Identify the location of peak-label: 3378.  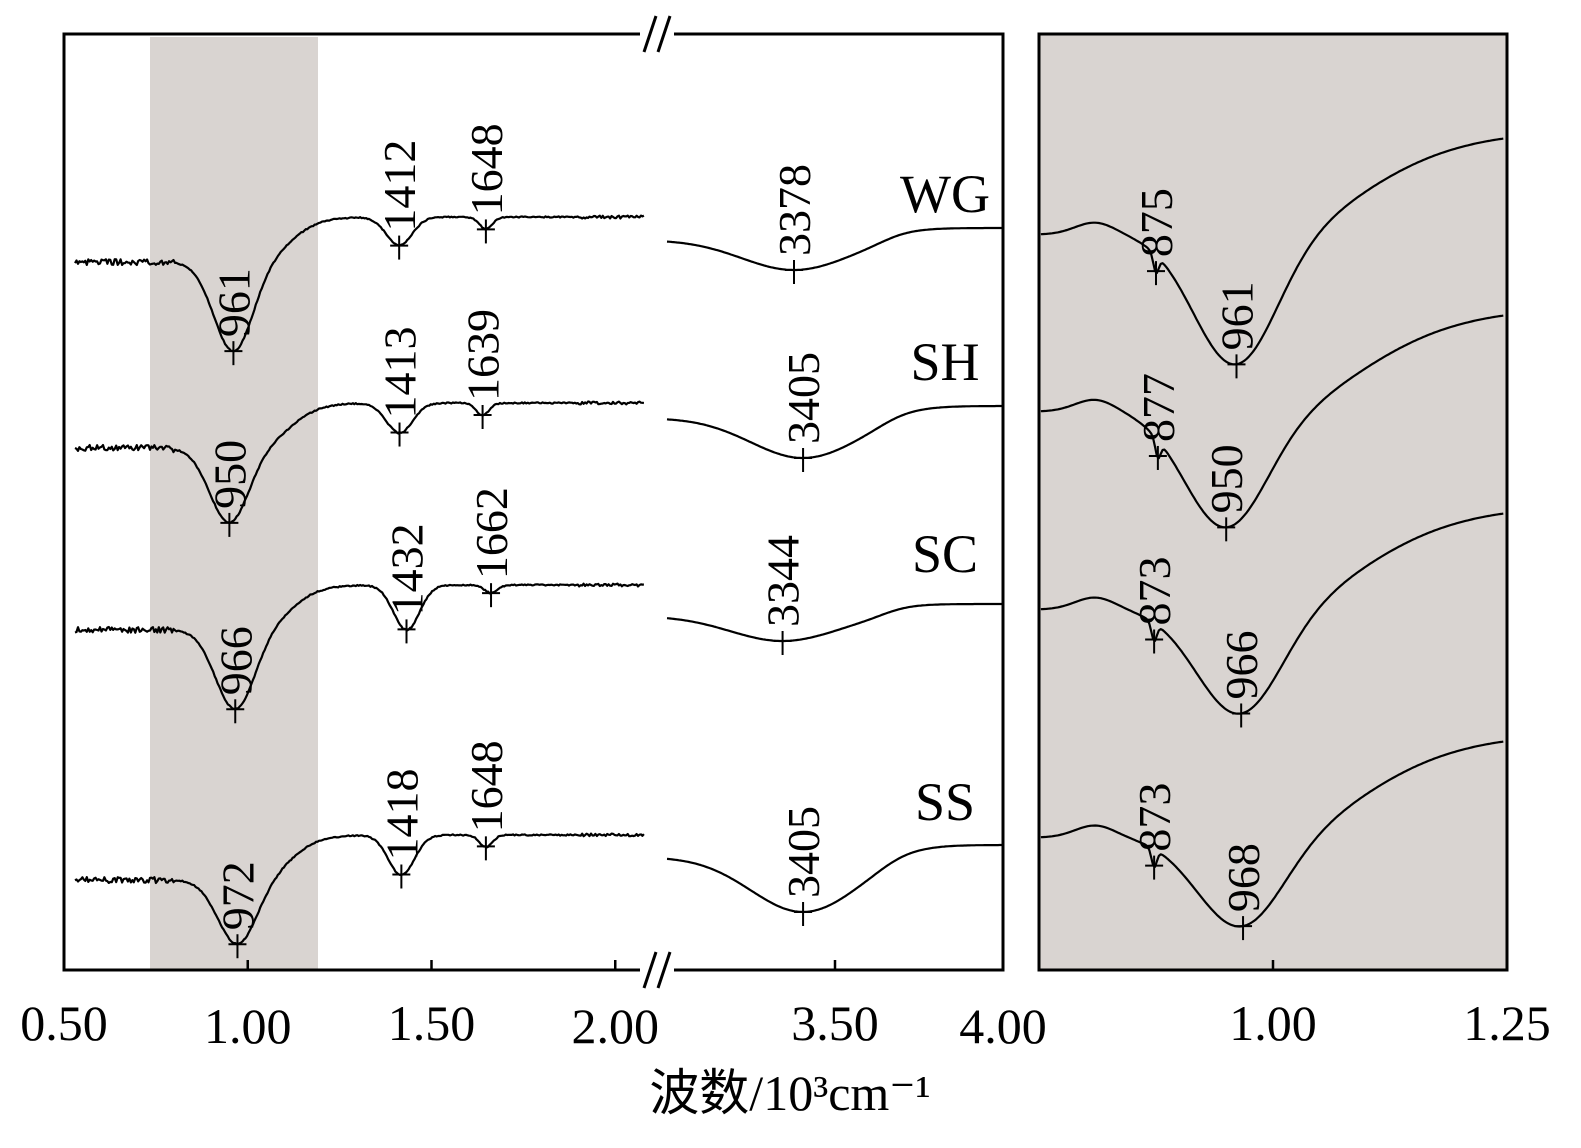
(794, 210).